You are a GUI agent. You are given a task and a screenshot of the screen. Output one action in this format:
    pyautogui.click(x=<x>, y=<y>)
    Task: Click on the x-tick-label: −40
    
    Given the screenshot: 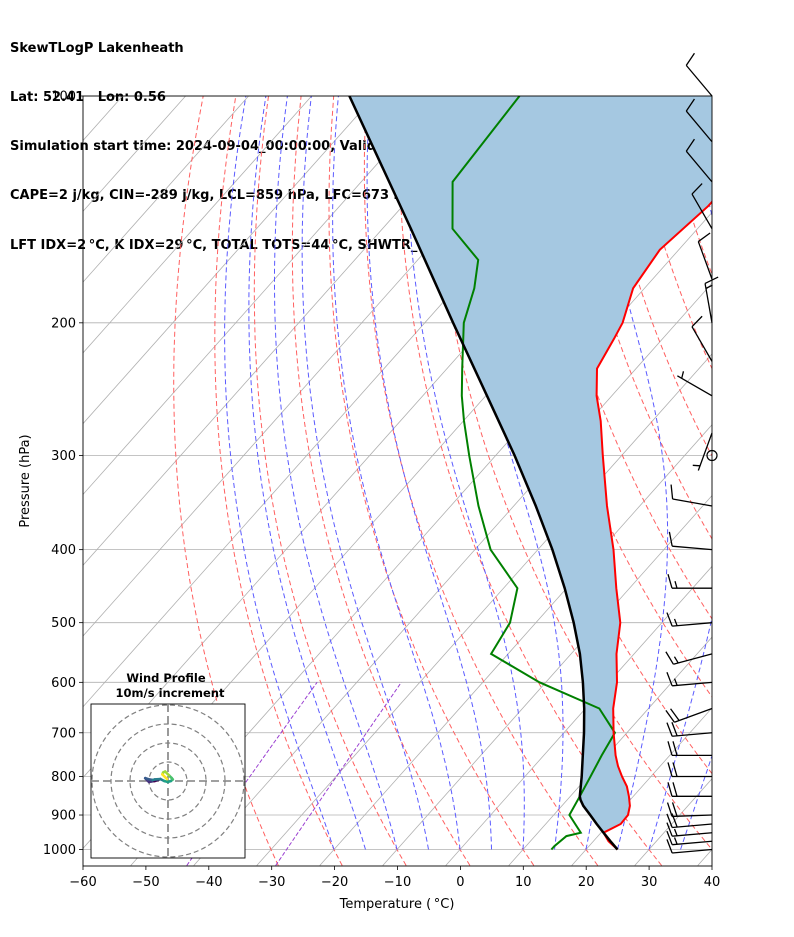 What is the action you would take?
    pyautogui.click(x=208, y=882)
    